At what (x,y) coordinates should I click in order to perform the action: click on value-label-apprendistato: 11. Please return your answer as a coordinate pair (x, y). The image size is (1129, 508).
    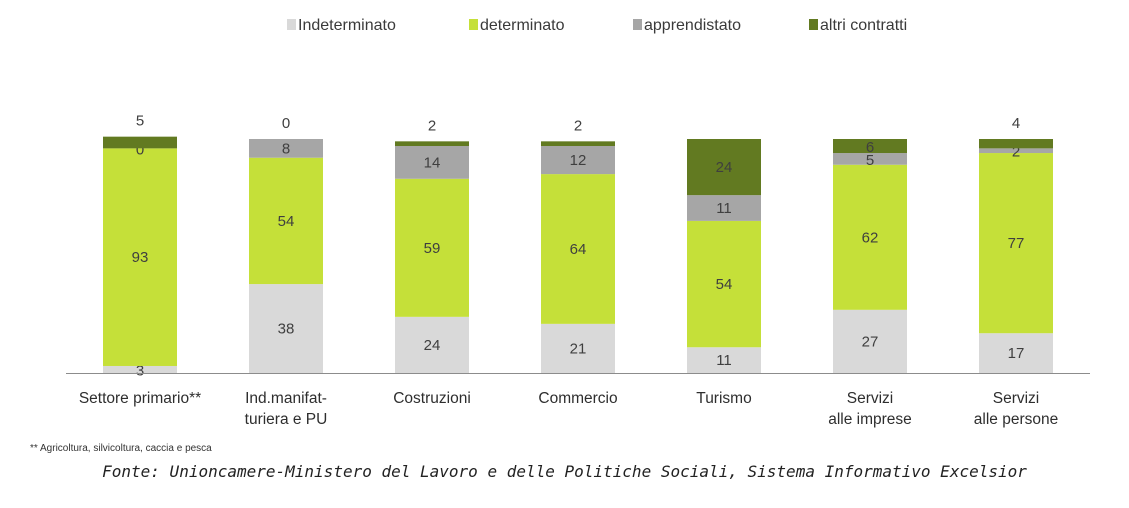
    Looking at the image, I should click on (724, 208).